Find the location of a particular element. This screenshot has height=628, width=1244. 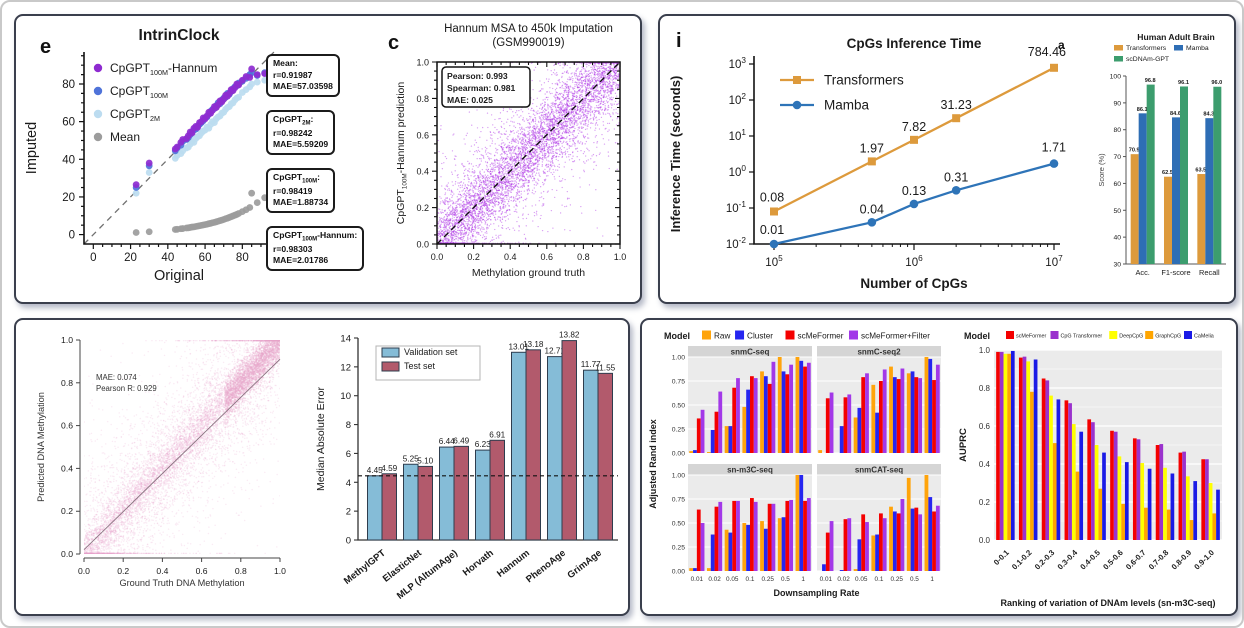

stat-box: CpGPT100M: r=0.98419 MAE=1.88734 is located at coordinates (301, 190).